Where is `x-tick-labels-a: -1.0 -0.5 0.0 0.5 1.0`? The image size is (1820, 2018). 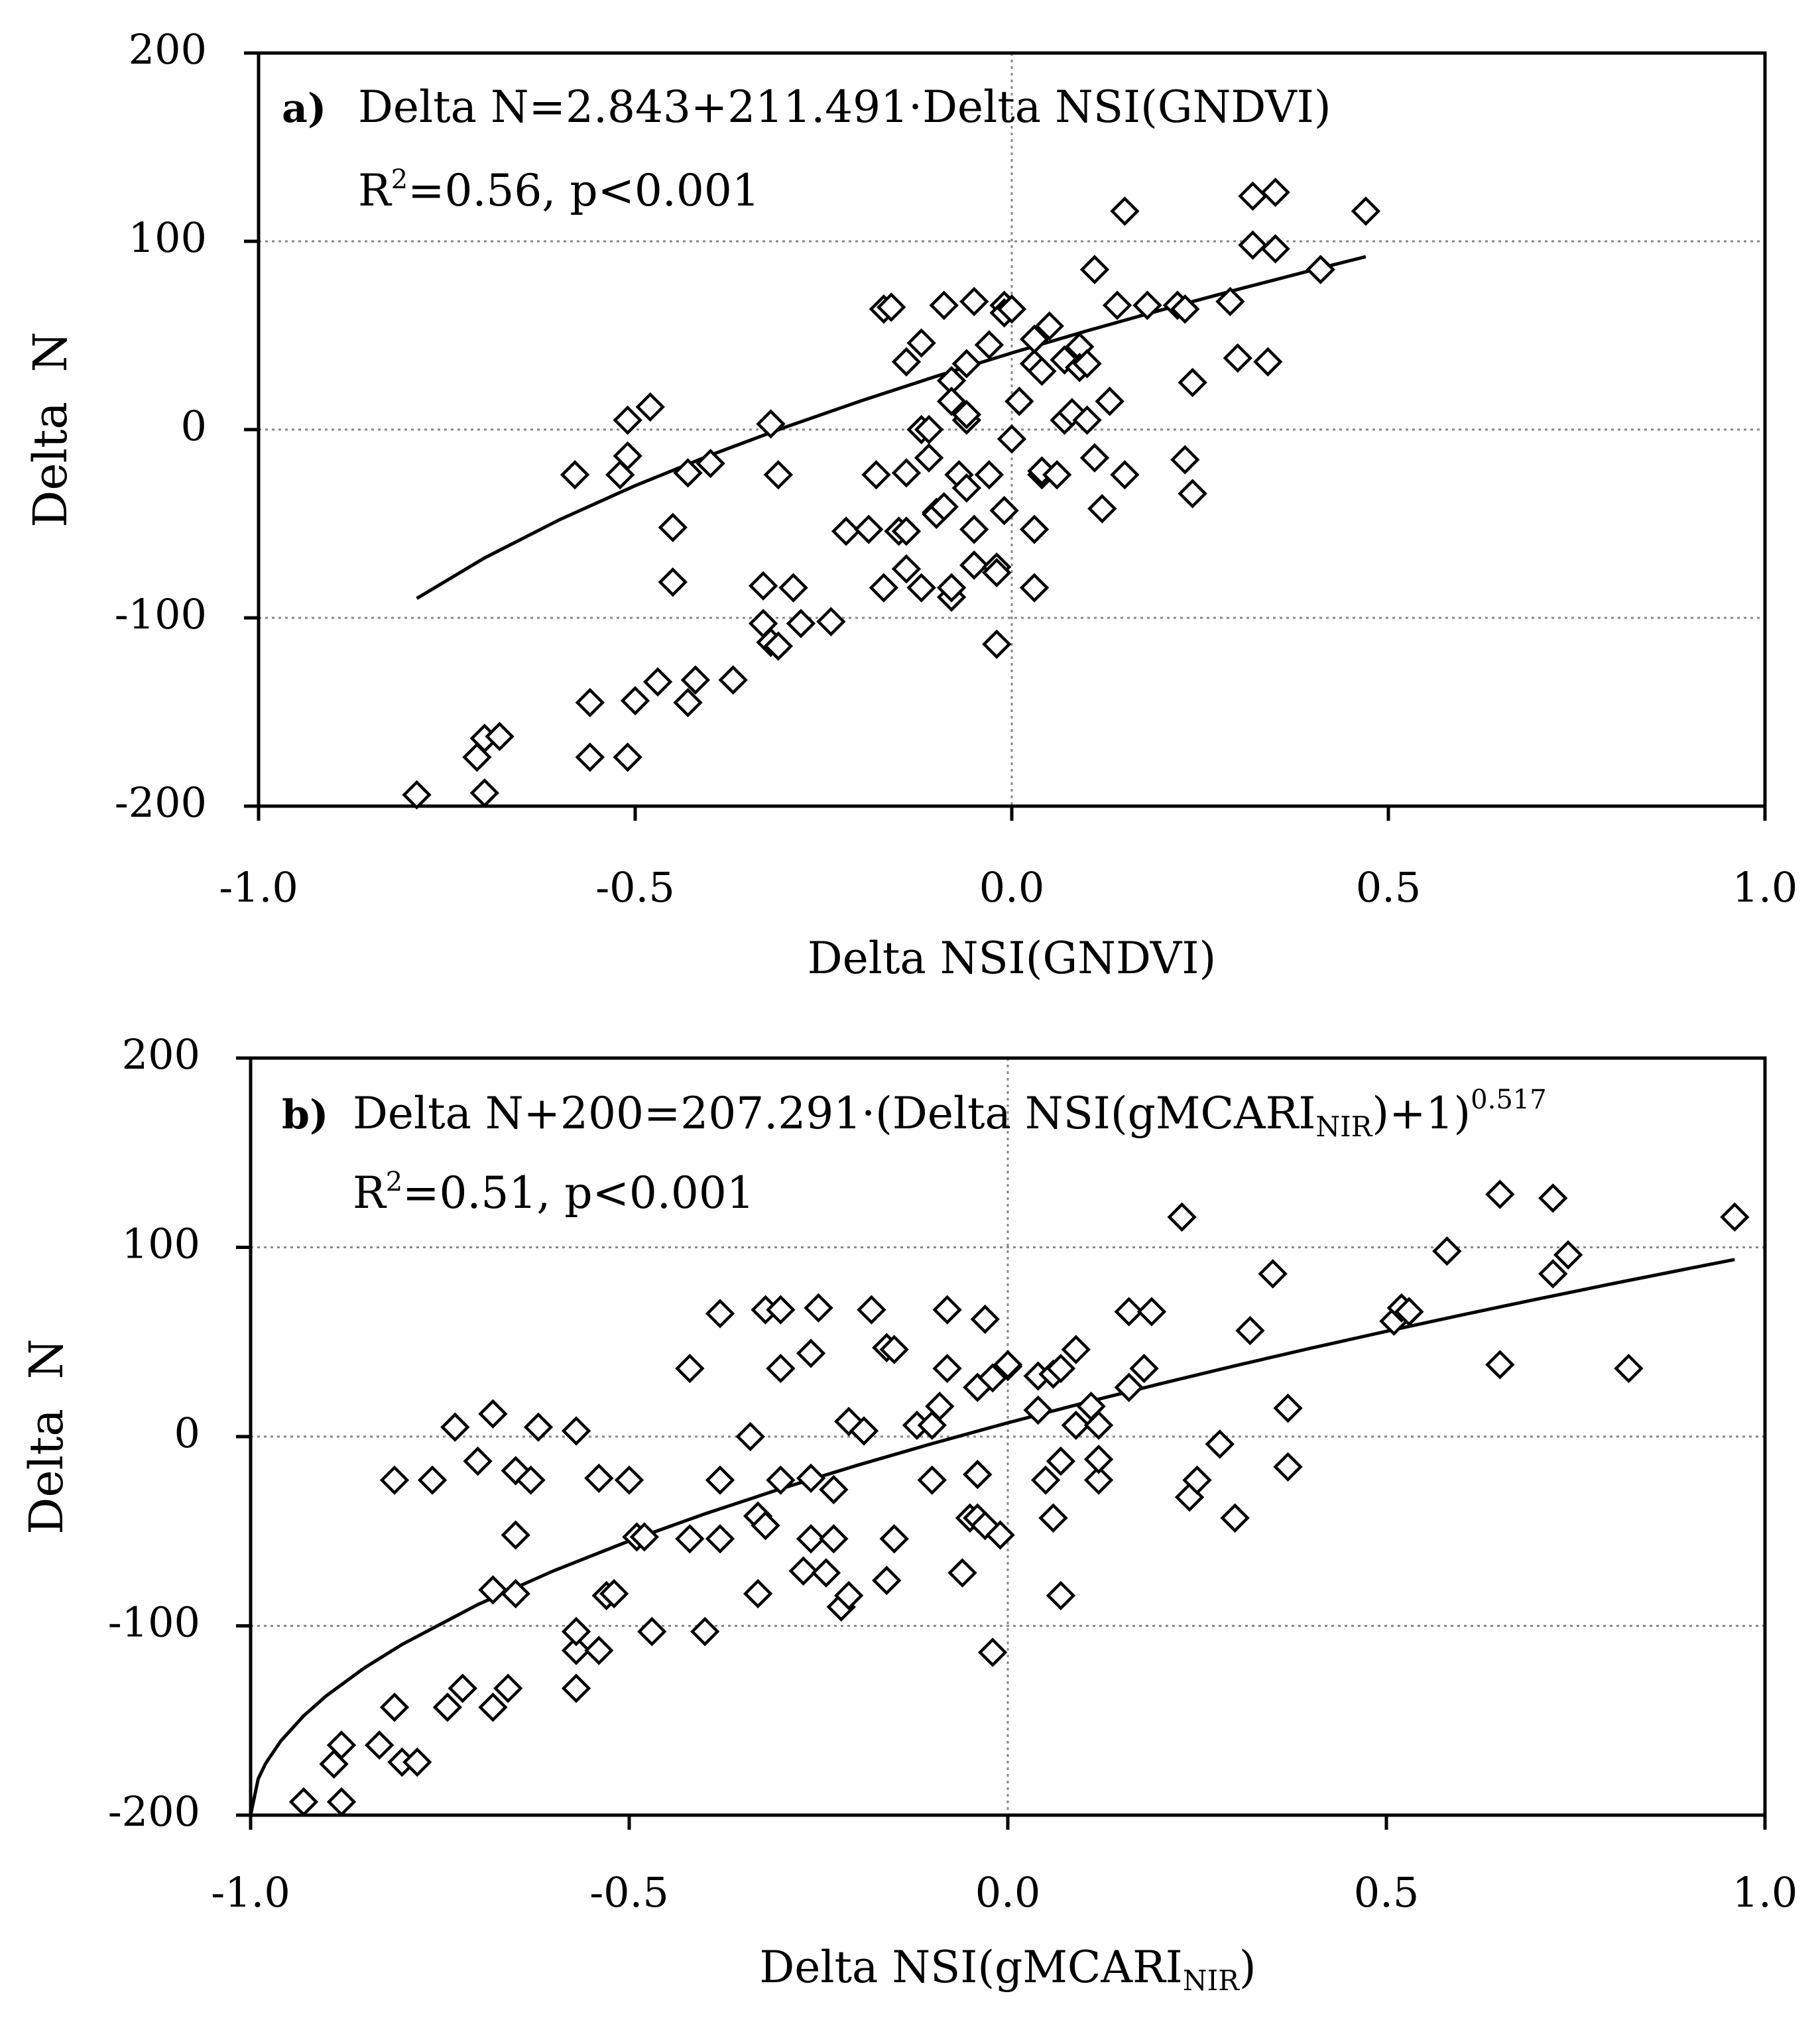
x-tick-labels-a: -1.0 -0.5 0.0 0.5 1.0 is located at coordinates (1008, 887).